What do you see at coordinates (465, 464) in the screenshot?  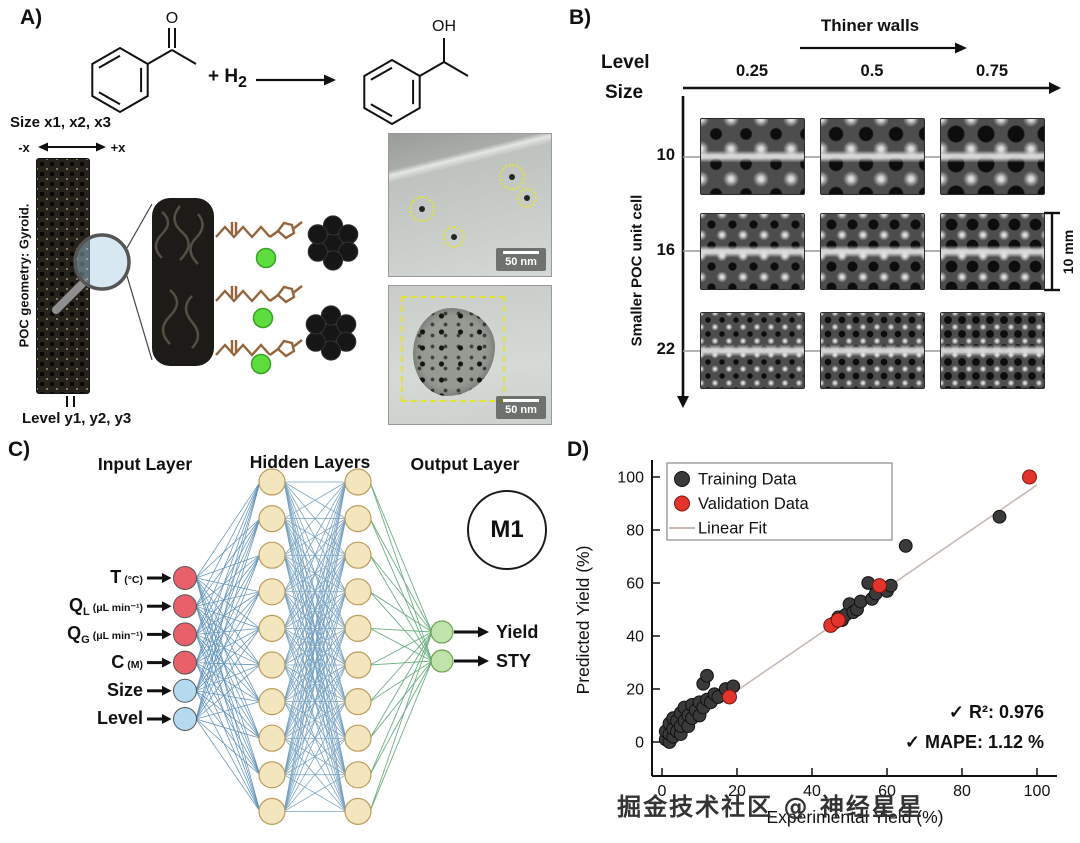 I see `output-layer-header: Output Layer` at bounding box center [465, 464].